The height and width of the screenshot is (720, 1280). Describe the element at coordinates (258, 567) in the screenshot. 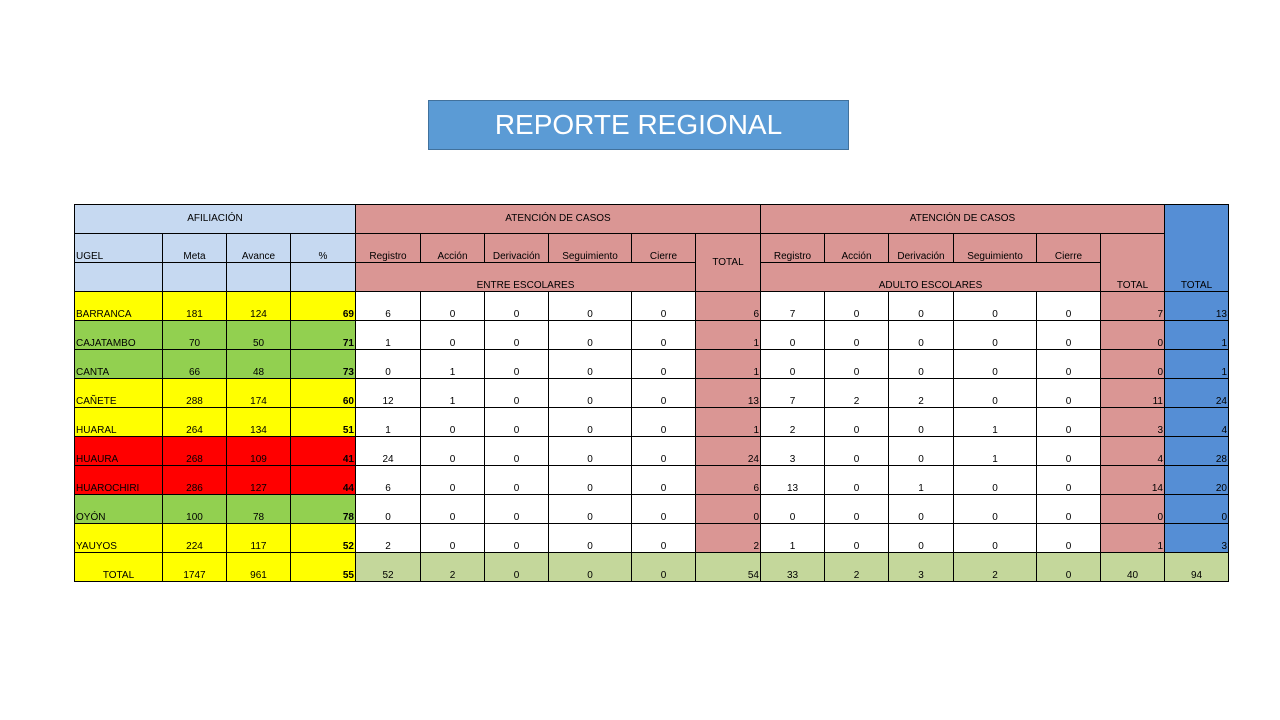

I see `total-avance-cell: 961` at that location.